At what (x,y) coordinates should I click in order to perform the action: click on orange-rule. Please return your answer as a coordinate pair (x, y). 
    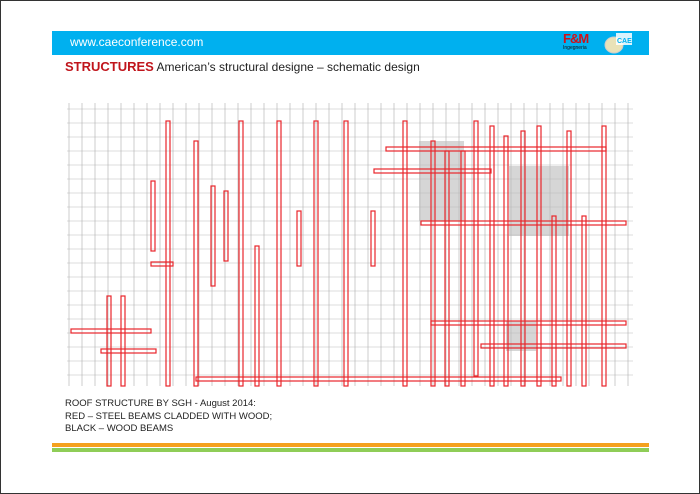
    Looking at the image, I should click on (350, 445).